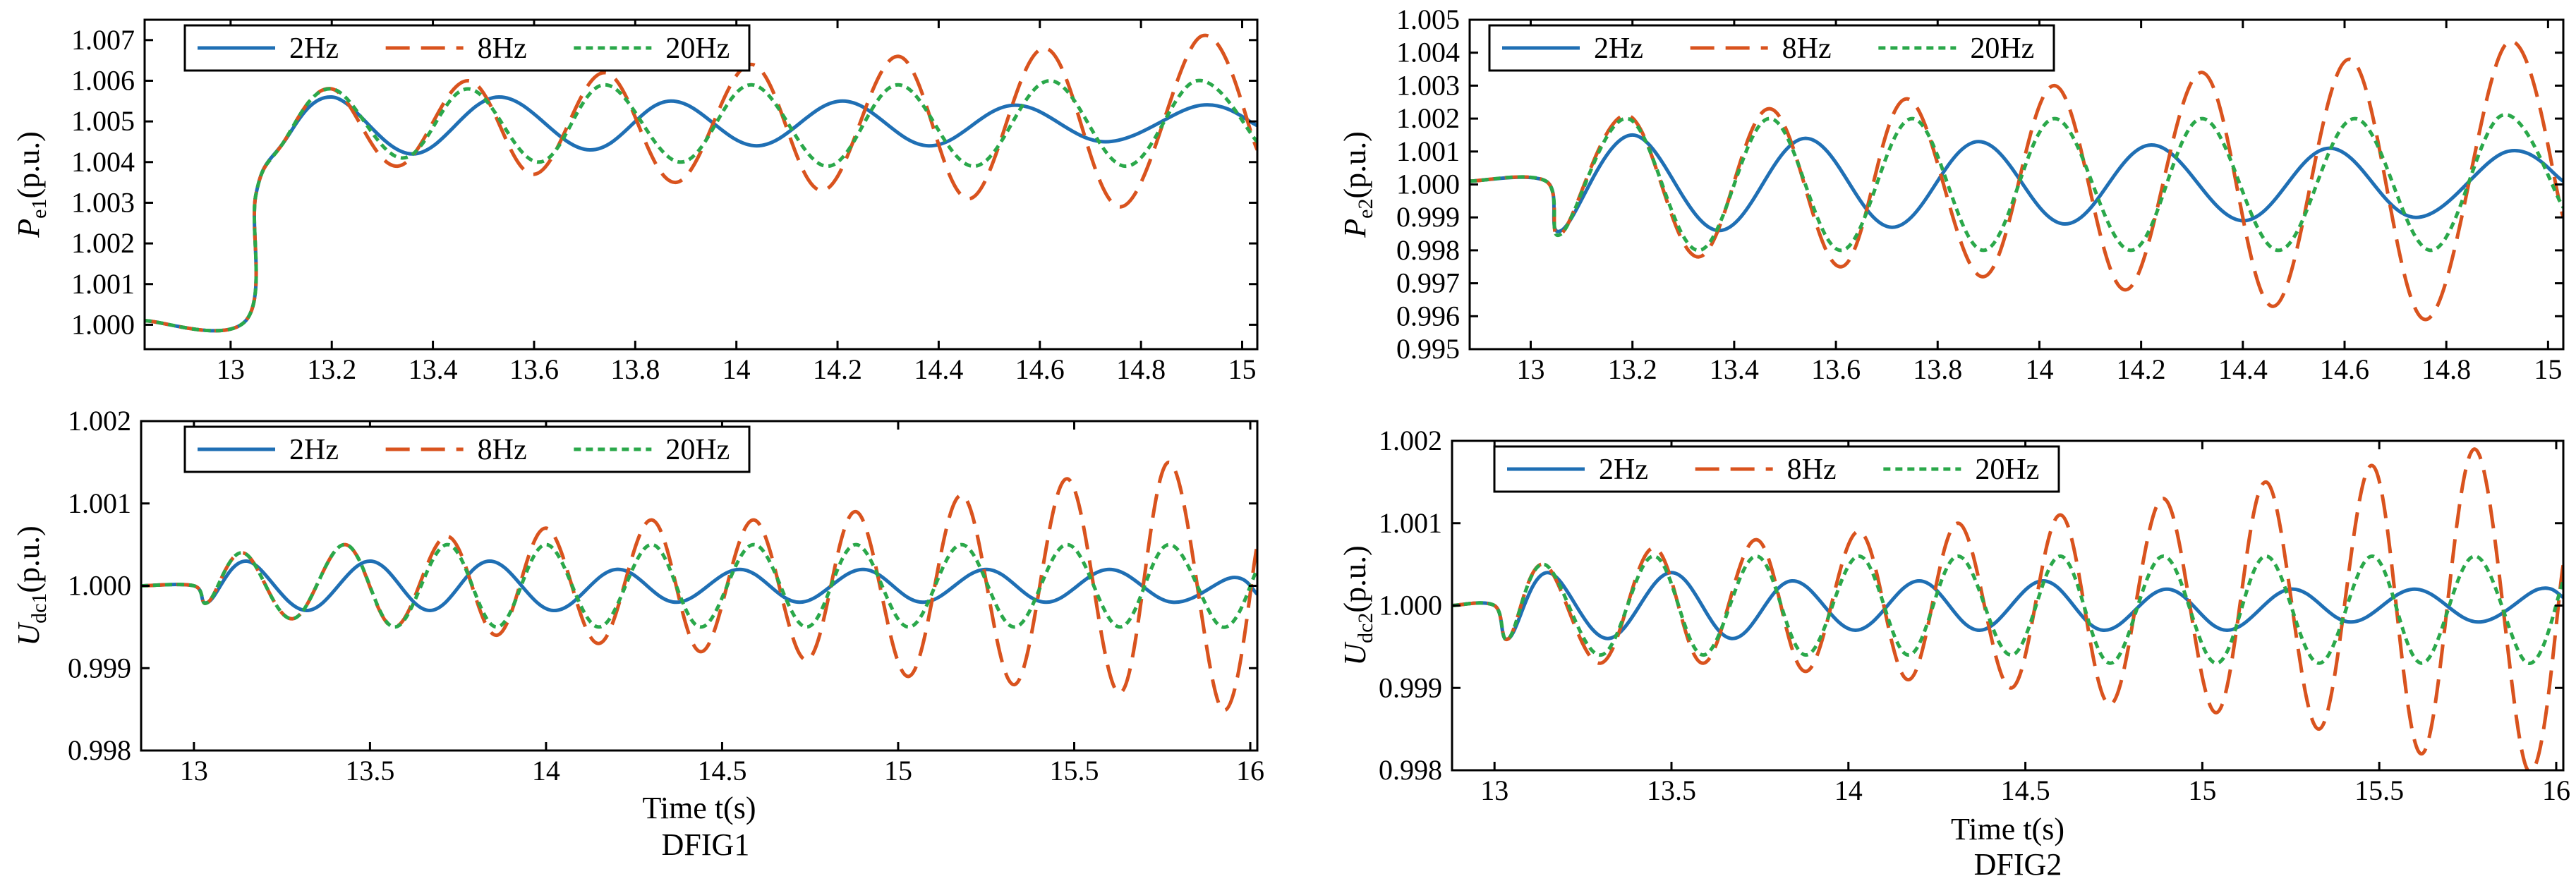  Describe the element at coordinates (31, 585) in the screenshot. I see `y-axis-label: Udc1(p.u.)` at that location.